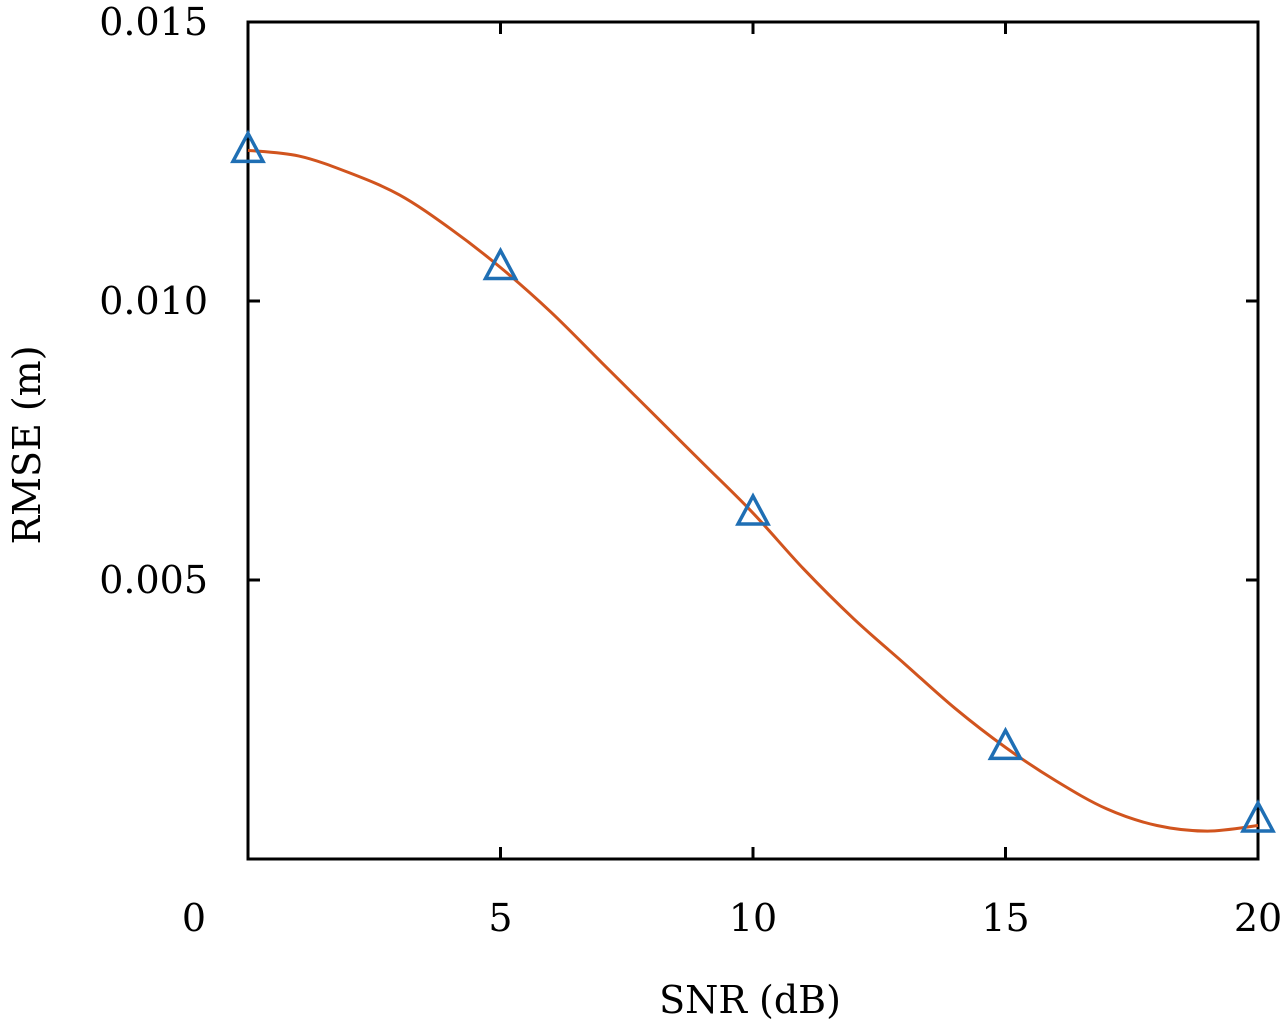  What do you see at coordinates (1257, 918) in the screenshot?
I see `x-tick-label: 20` at bounding box center [1257, 918].